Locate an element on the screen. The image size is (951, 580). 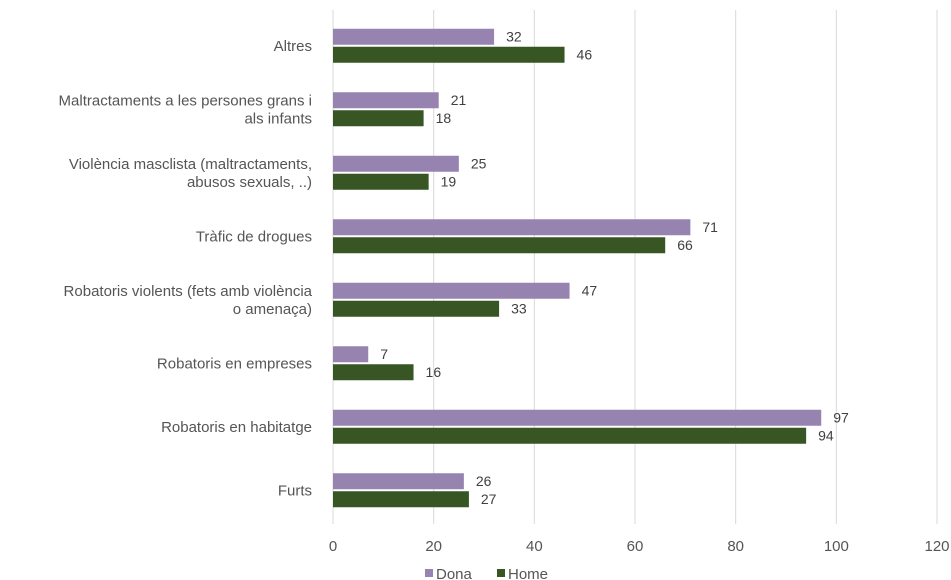
category-label: Robatoris en habitatge is located at coordinates (236, 427).